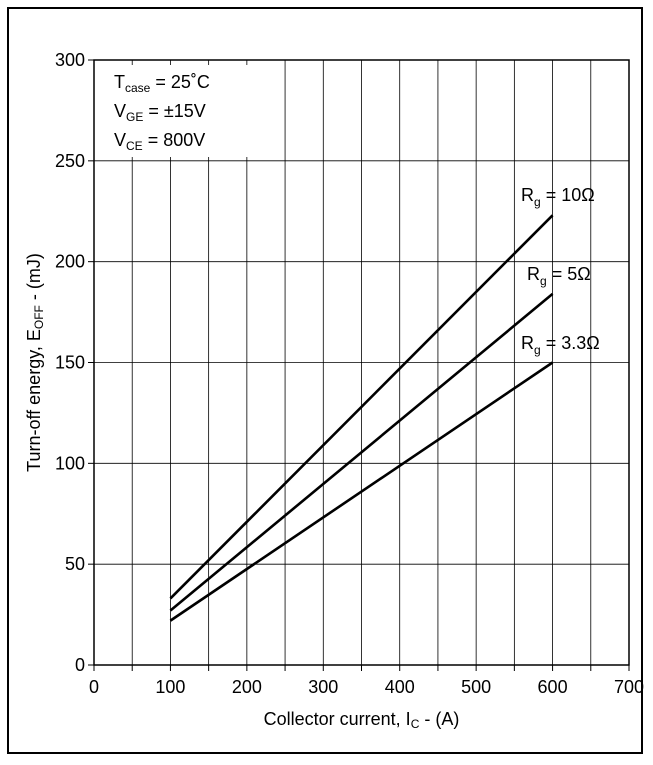  Describe the element at coordinates (75, 564) in the screenshot. I see `y-tick-label: 50` at that location.